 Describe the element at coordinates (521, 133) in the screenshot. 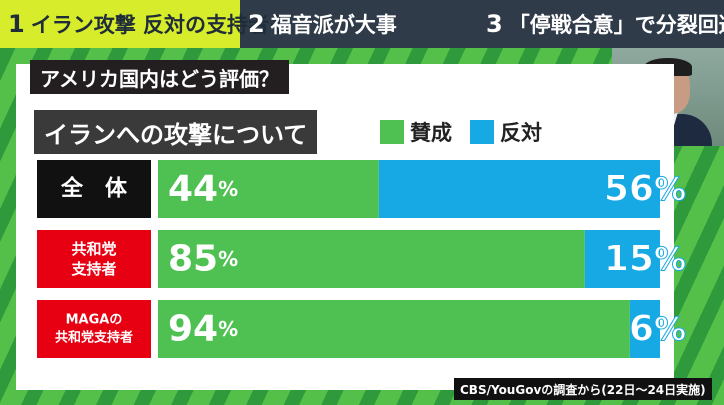

I see `legend-oppose-label: 反対` at that location.